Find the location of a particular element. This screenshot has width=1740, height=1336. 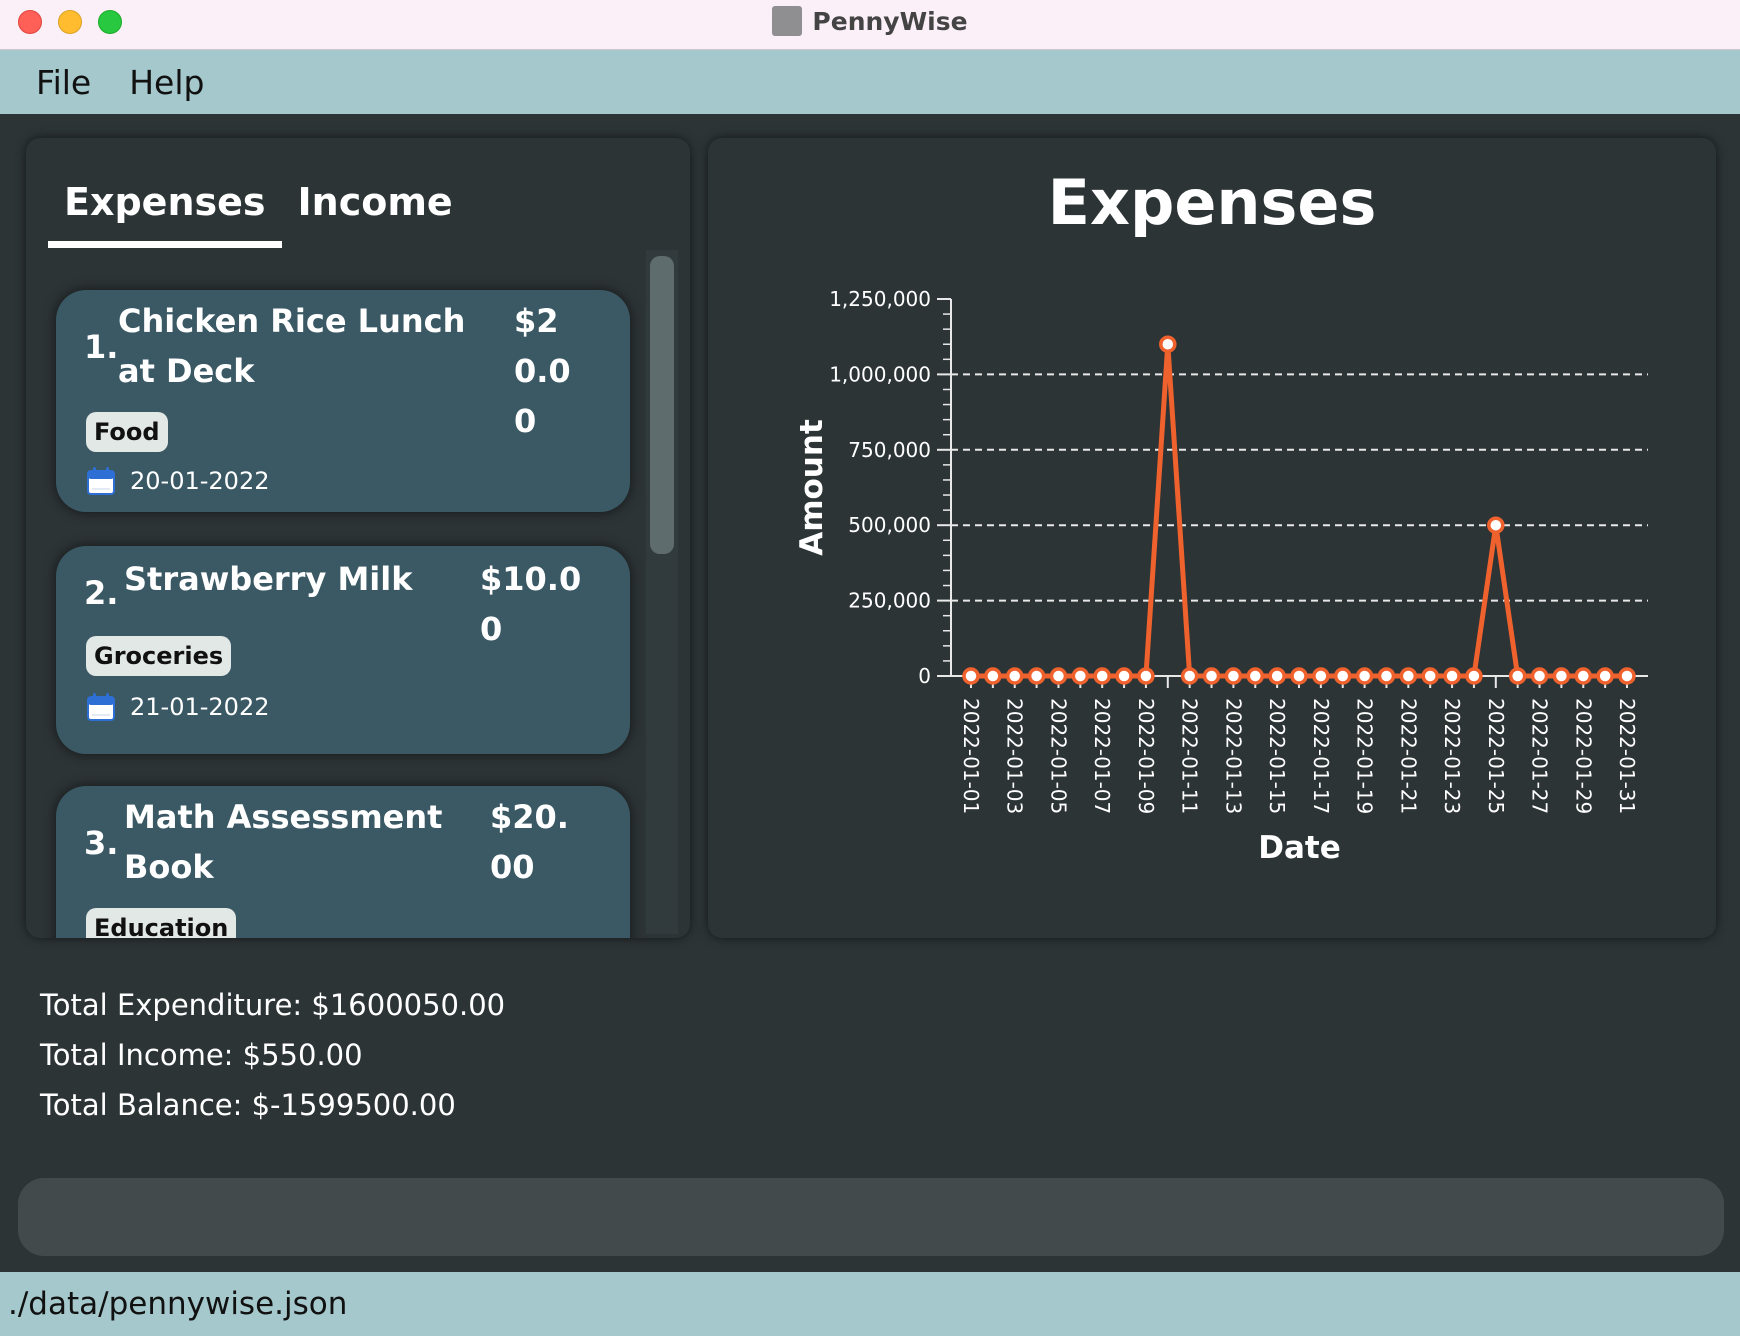

x-tick-label: 2022-01-21 is located at coordinates (1408, 756).